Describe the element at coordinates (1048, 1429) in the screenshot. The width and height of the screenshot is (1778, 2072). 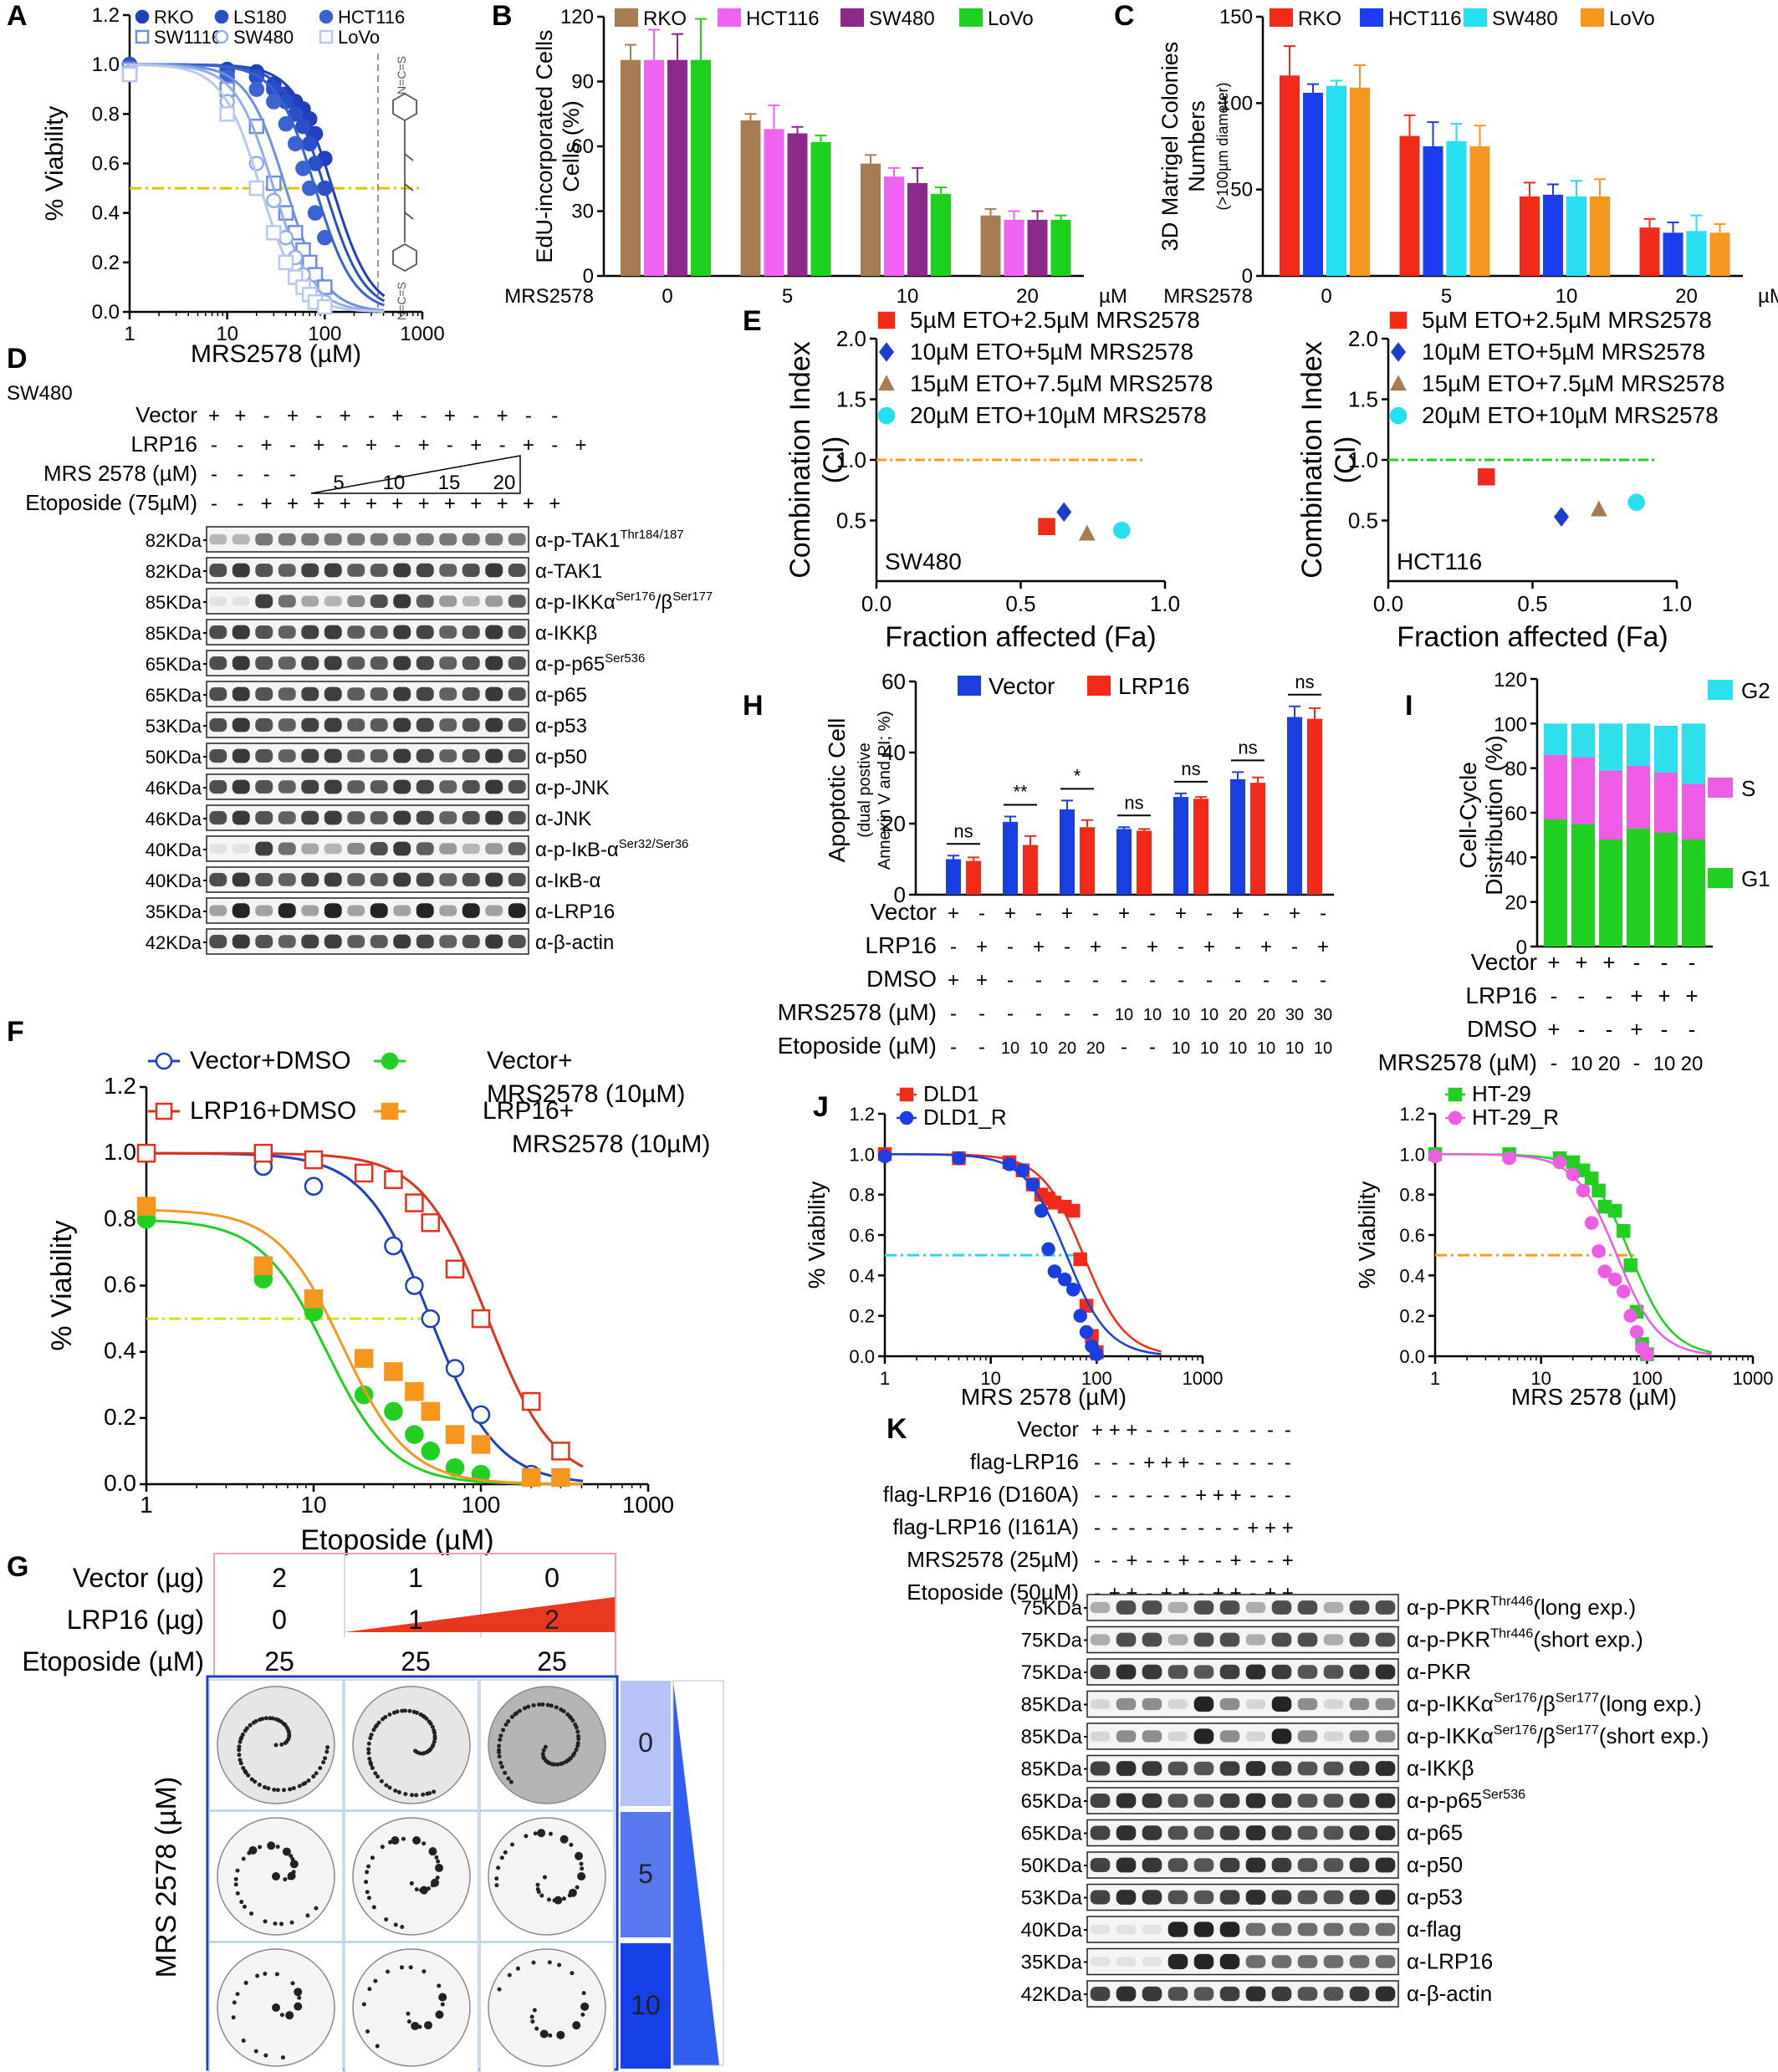
I see `condition-label: Vector` at that location.